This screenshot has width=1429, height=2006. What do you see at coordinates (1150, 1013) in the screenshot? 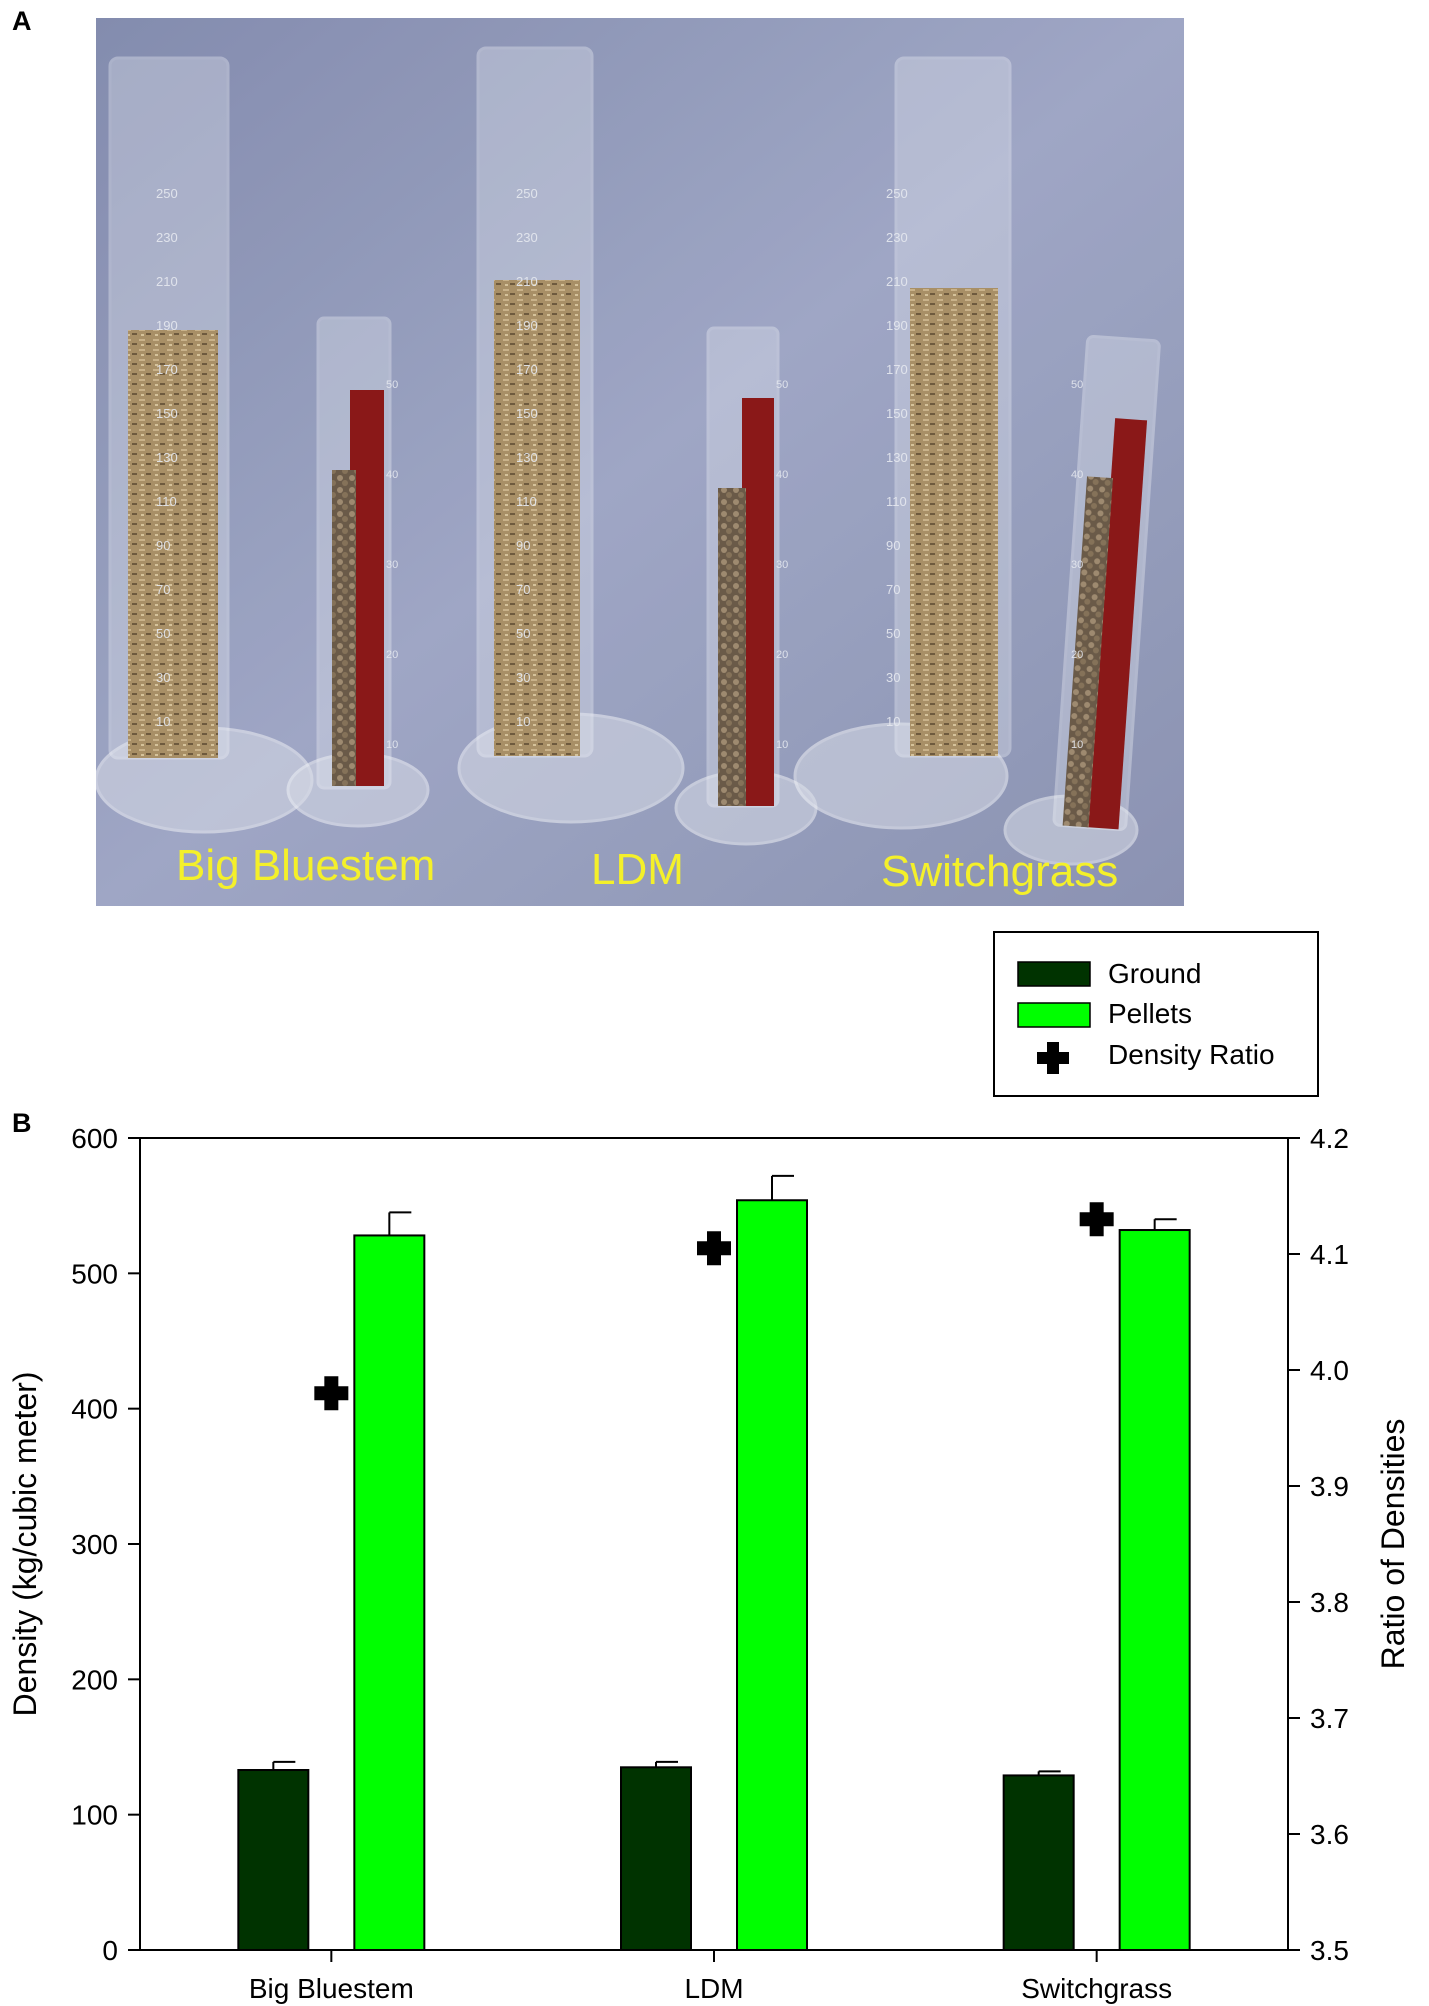
I see `legend-label-pellets: Pellets` at bounding box center [1150, 1013].